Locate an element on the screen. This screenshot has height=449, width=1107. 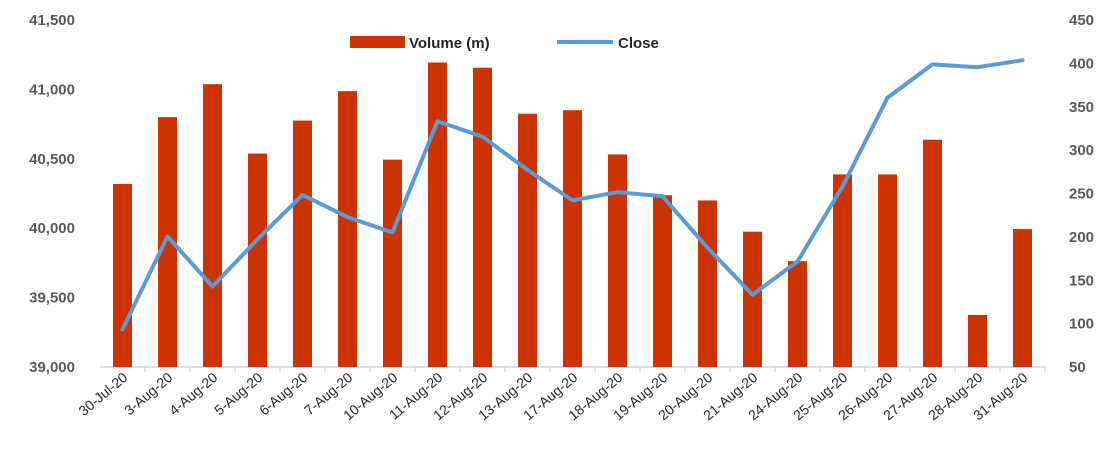
right-axis-tick-label: 250 is located at coordinates (1081, 194).